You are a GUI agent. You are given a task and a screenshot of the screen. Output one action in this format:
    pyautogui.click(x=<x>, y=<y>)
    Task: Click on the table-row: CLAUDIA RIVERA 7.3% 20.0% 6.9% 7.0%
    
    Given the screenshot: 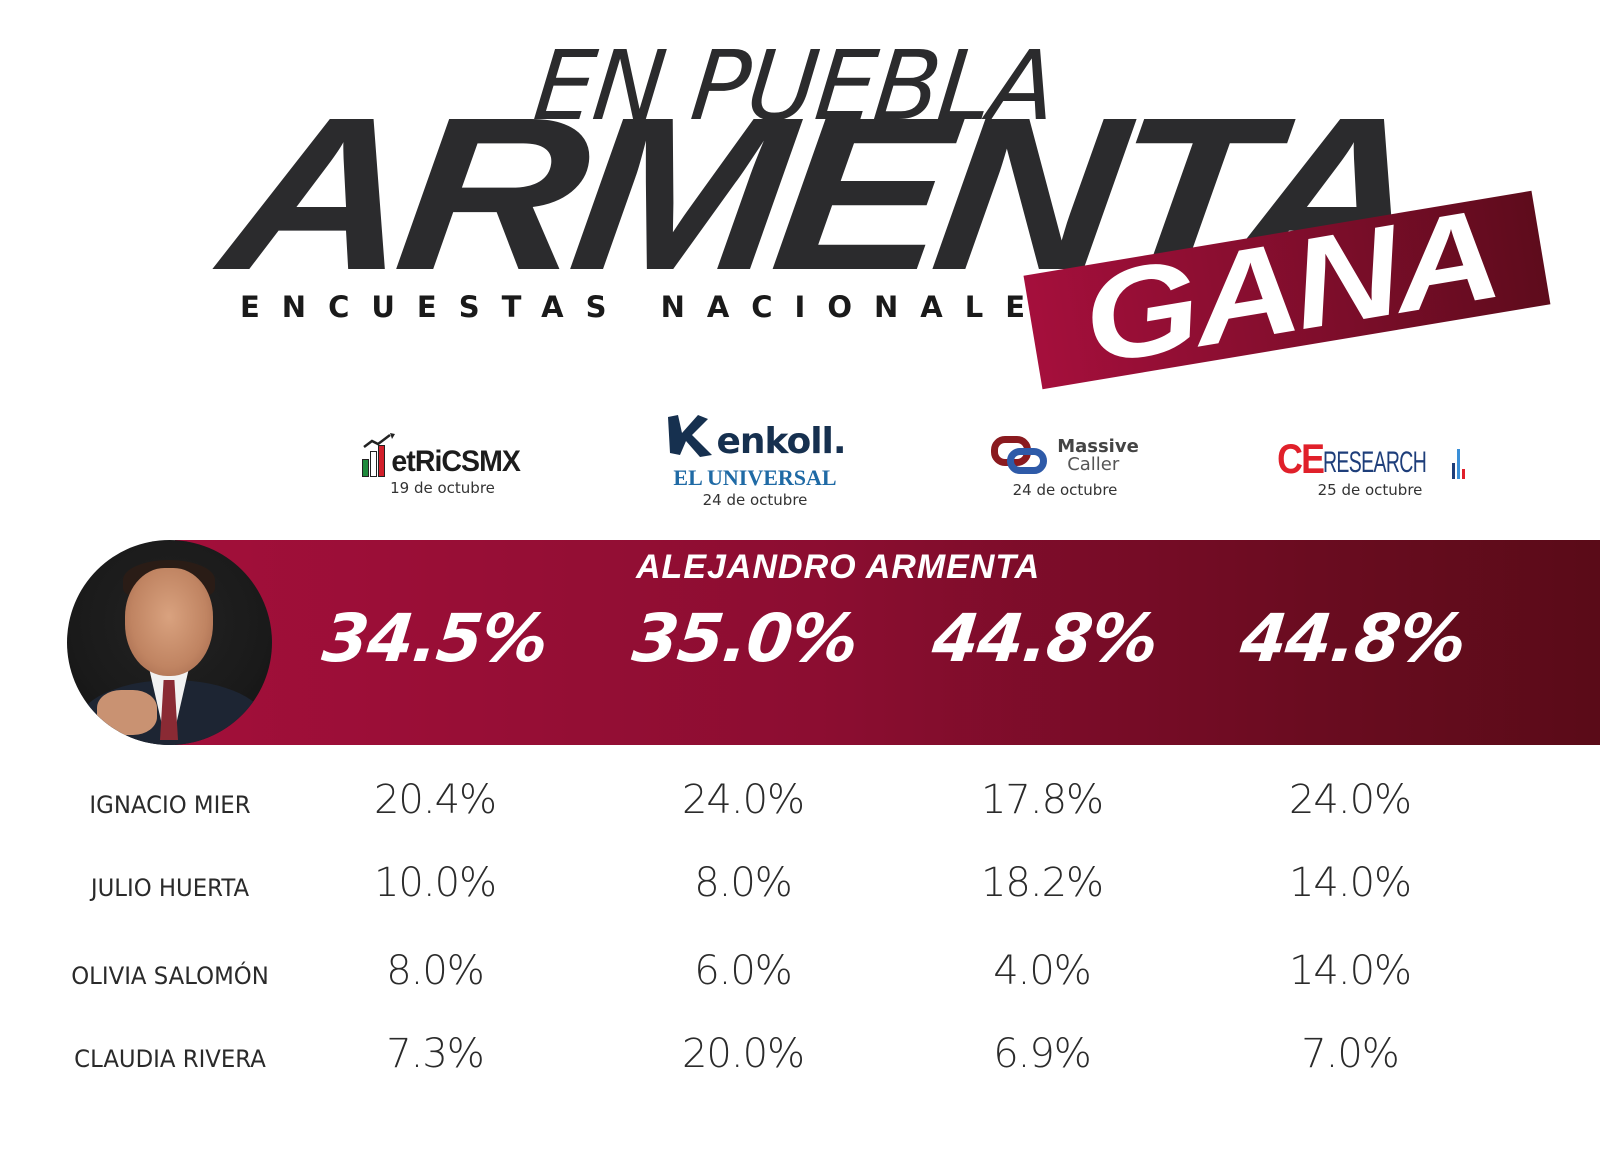 What is the action you would take?
    pyautogui.click(x=800, y=1061)
    